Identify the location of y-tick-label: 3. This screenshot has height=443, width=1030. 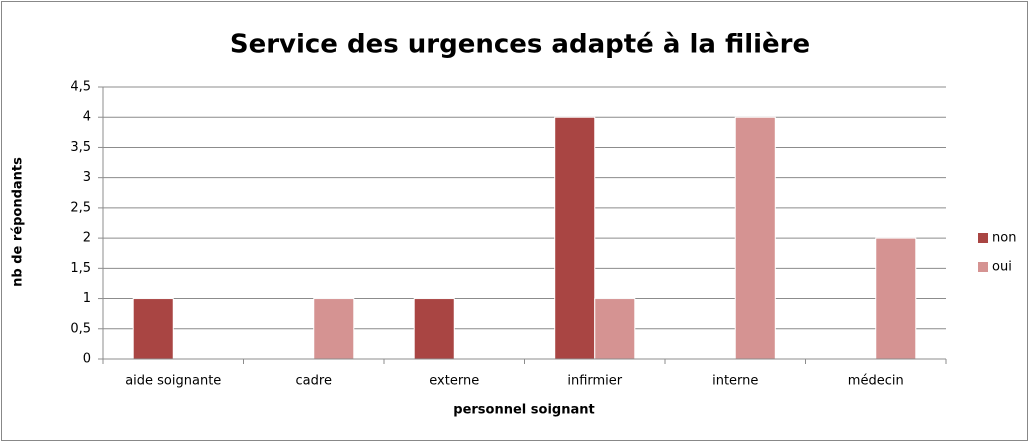
(87, 177).